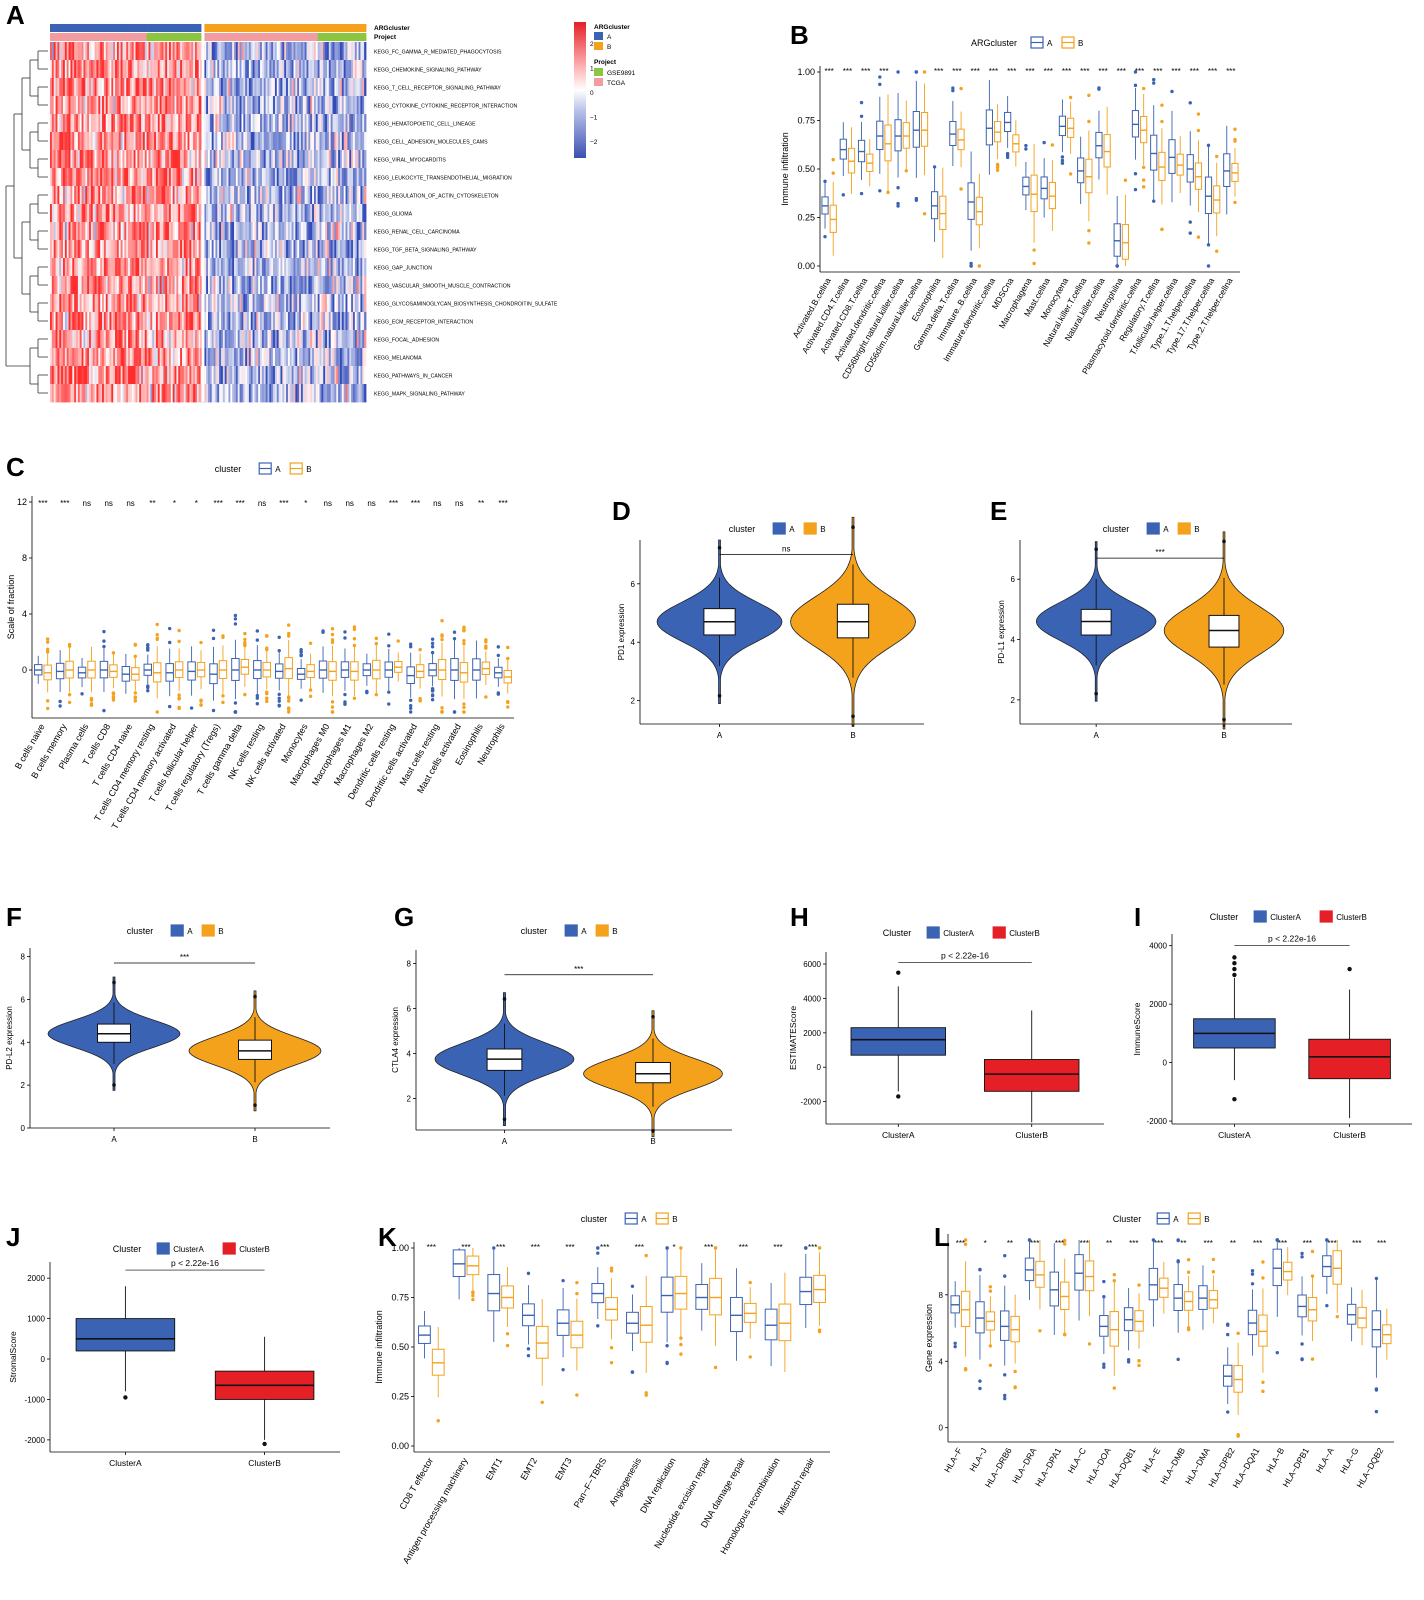 This screenshot has width=1424, height=1600. I want to click on y-tick-label: 4, so click(23, 1042).